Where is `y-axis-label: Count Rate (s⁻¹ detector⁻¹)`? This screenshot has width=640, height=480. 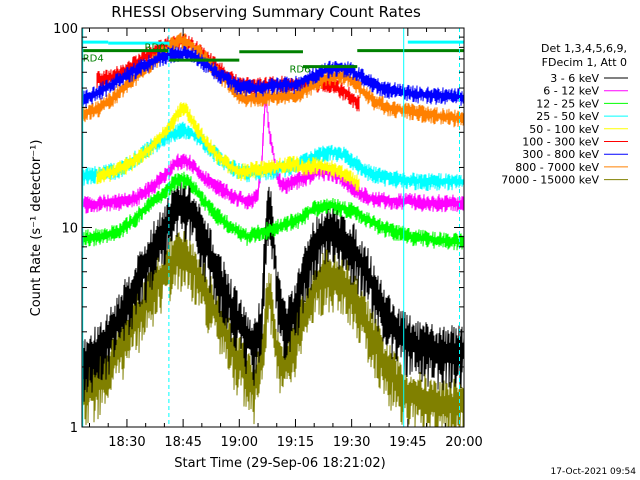
y-axis-label: Count Rate (s⁻¹ detector⁻¹) is located at coordinates (36, 228).